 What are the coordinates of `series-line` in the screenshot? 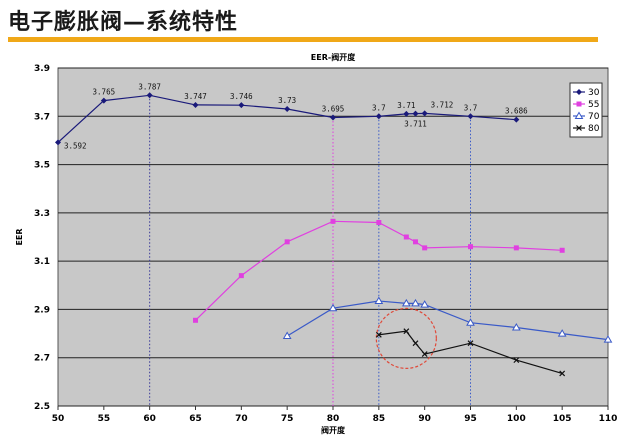 It's located at (447, 320).